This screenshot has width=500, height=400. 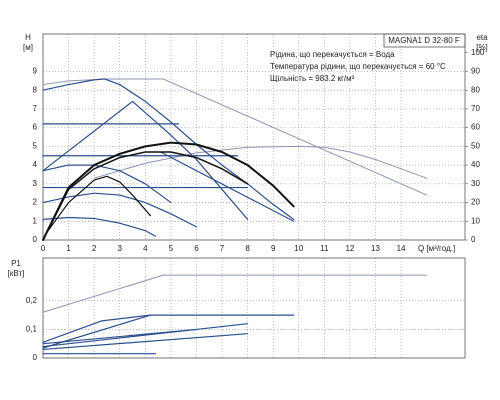 What do you see at coordinates (32, 329) in the screenshot?
I see `y-tick-label: 0,1` at bounding box center [32, 329].